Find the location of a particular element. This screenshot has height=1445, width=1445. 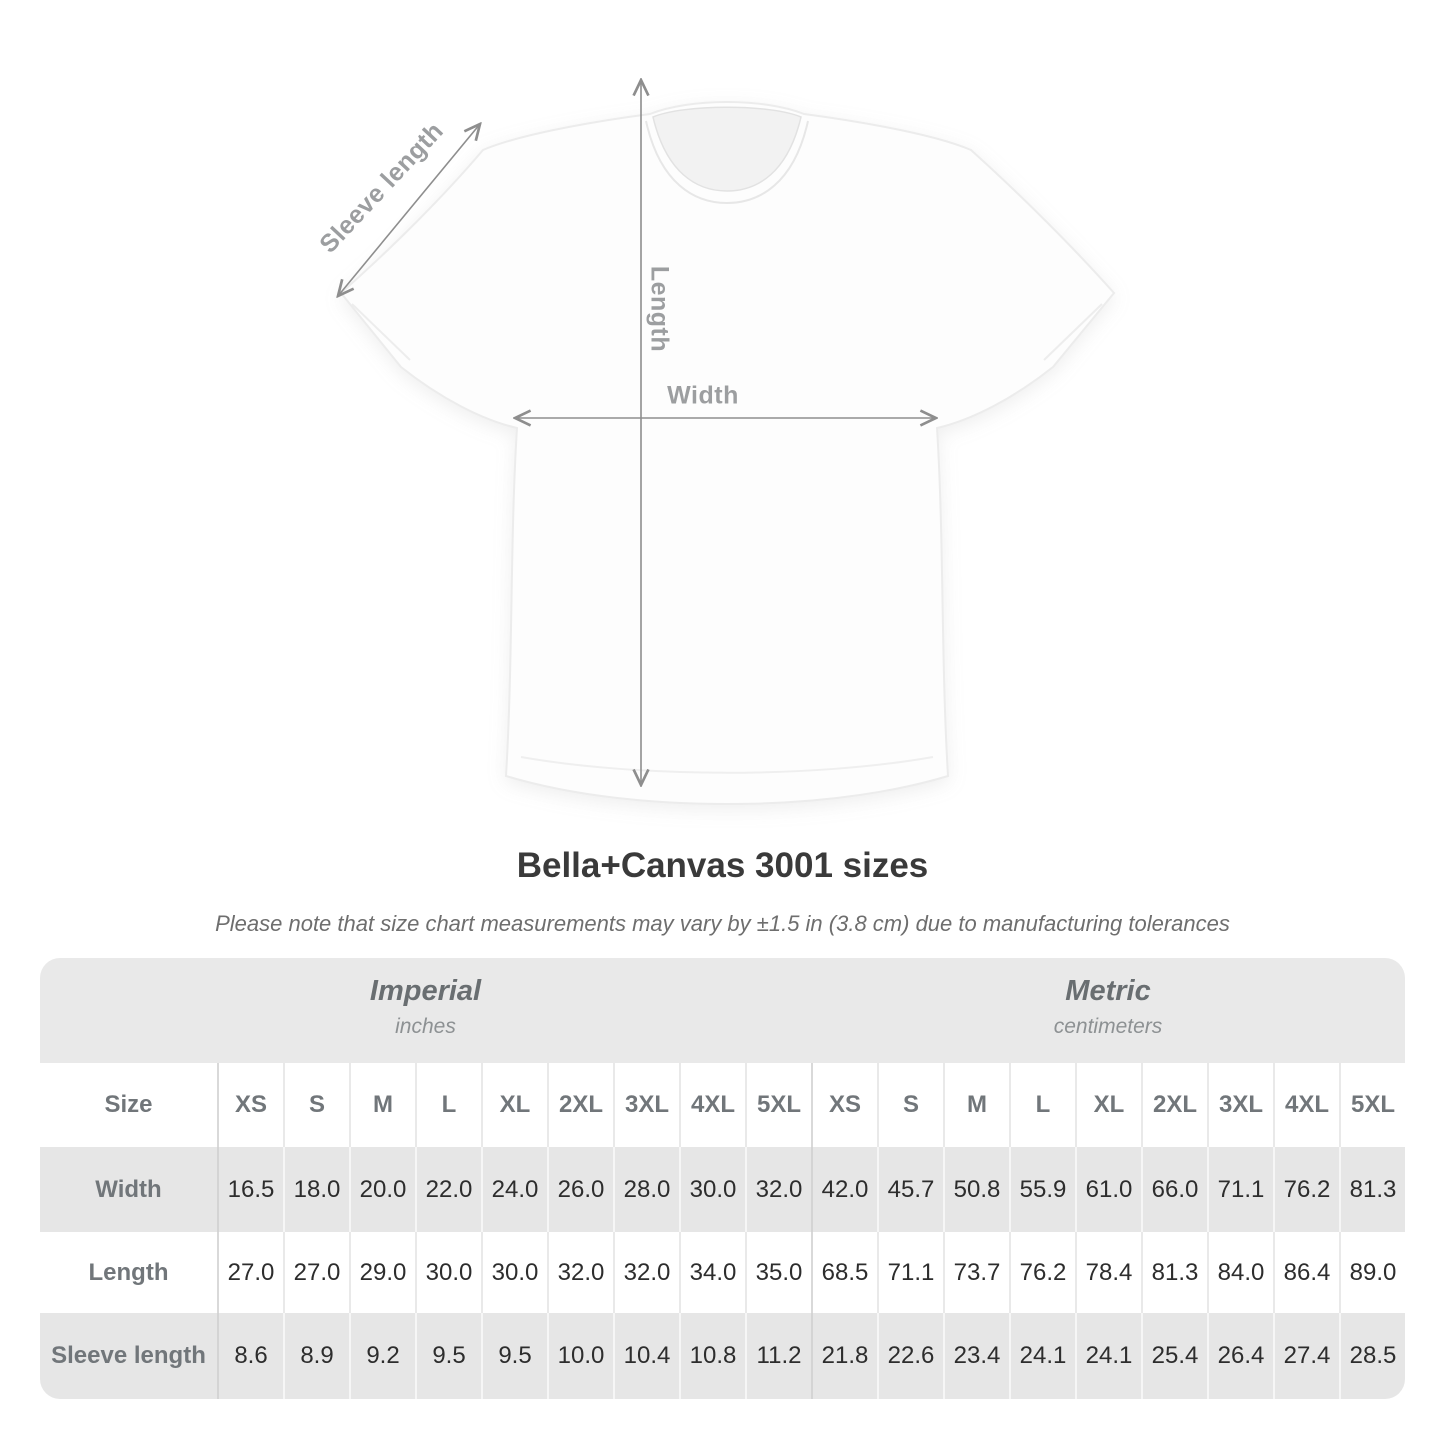

size-header-metric-xl: XL is located at coordinates (1108, 1105).